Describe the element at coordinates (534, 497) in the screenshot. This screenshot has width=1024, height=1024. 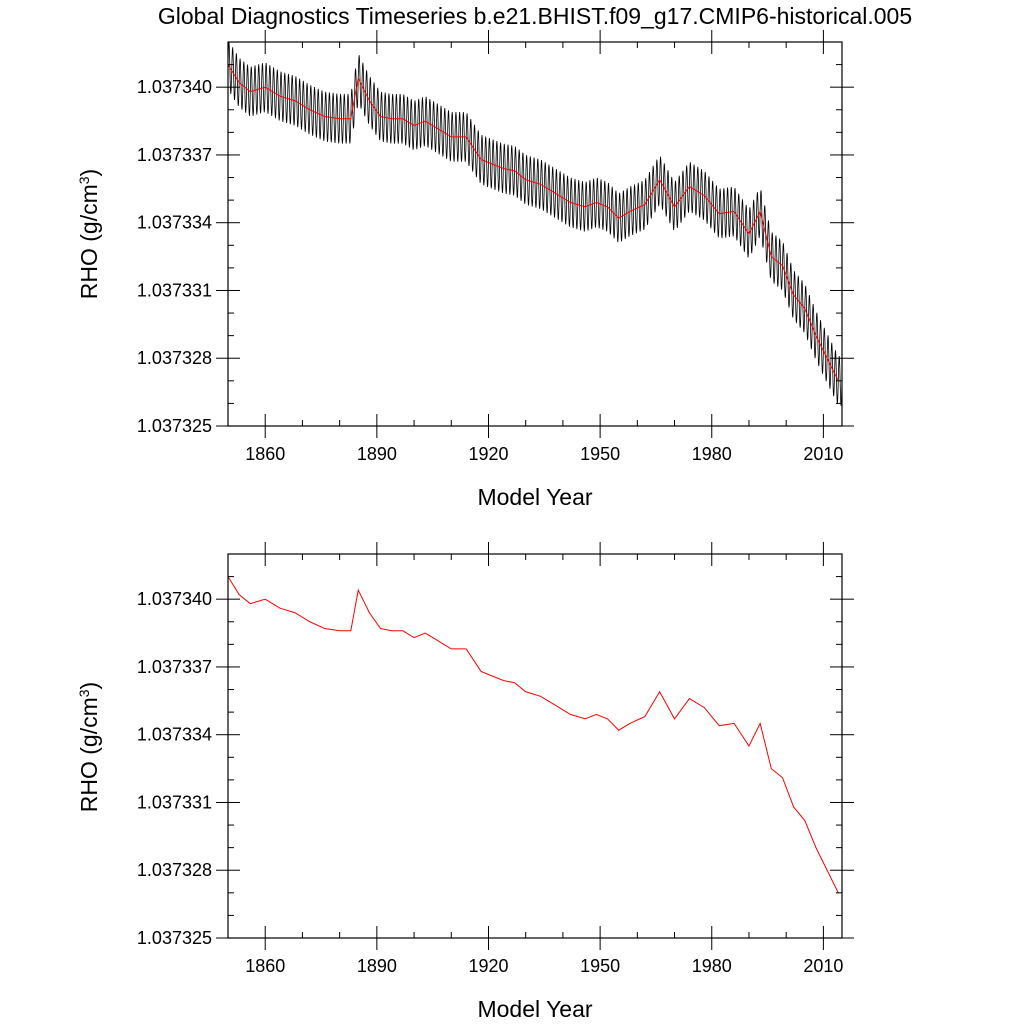
I see `top-x-axis-label: Model Year` at that location.